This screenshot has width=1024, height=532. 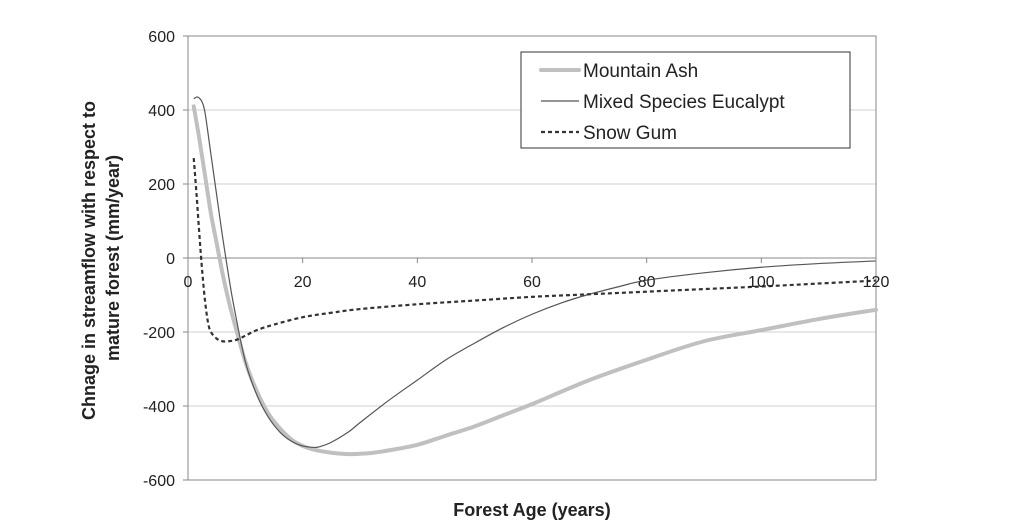 What do you see at coordinates (417, 282) in the screenshot?
I see `x-tick-label: 40` at bounding box center [417, 282].